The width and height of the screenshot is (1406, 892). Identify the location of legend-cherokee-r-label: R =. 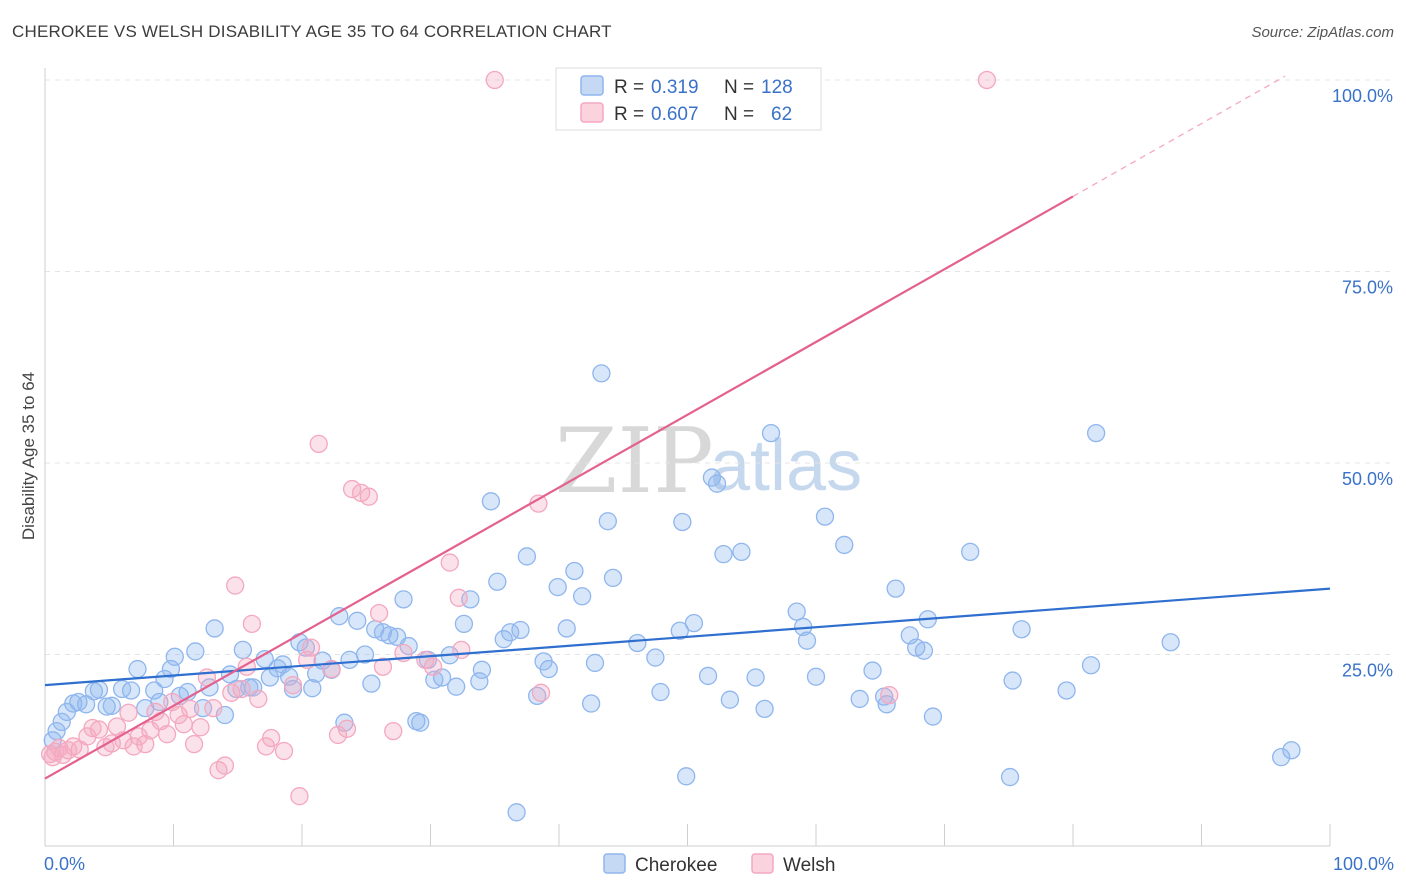
(629, 87).